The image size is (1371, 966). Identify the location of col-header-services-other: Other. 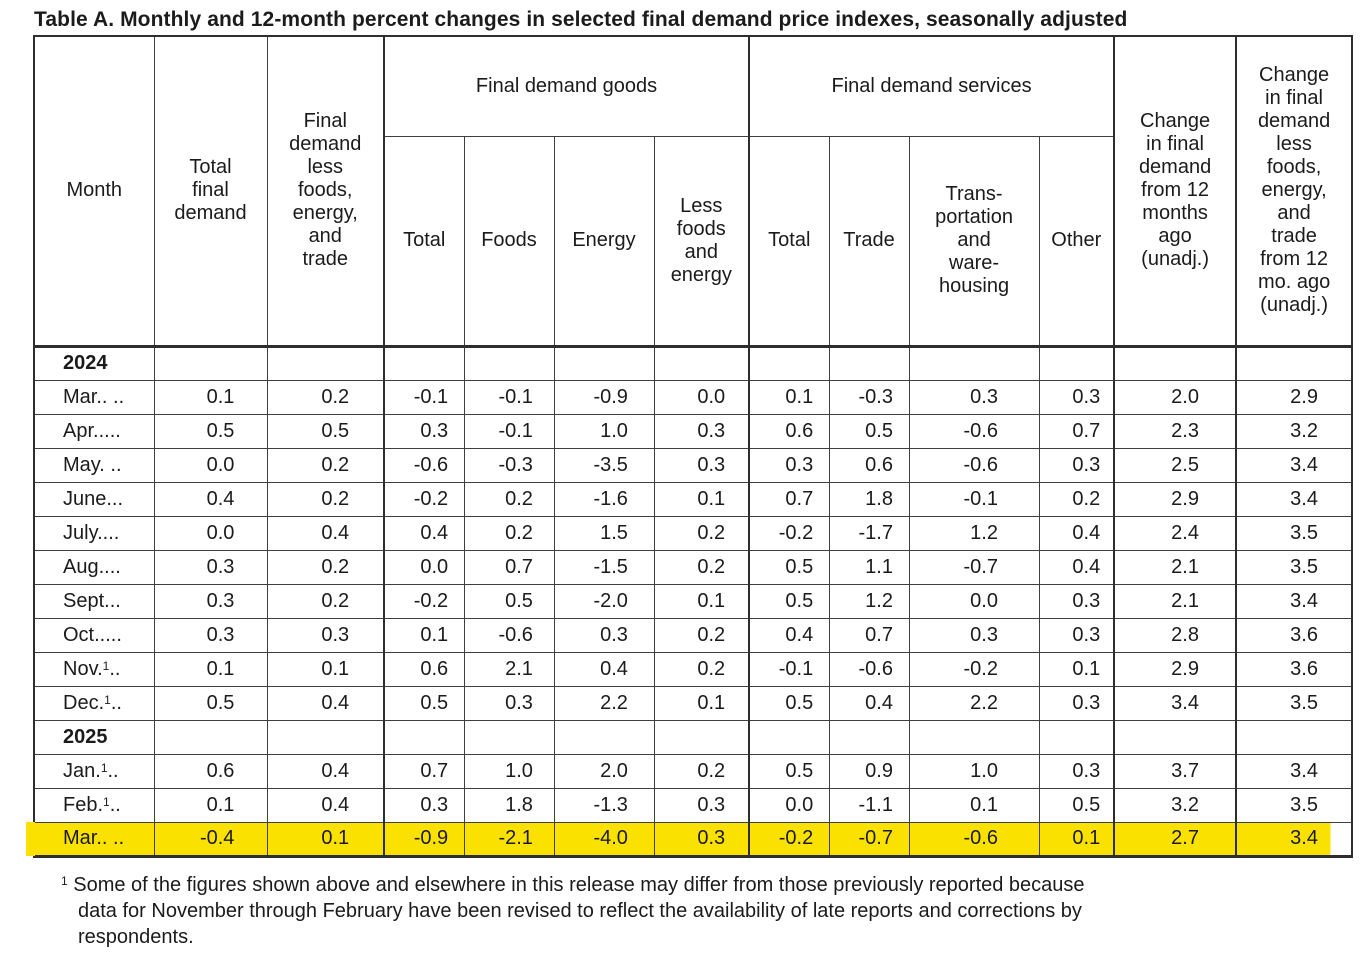
(1076, 241).